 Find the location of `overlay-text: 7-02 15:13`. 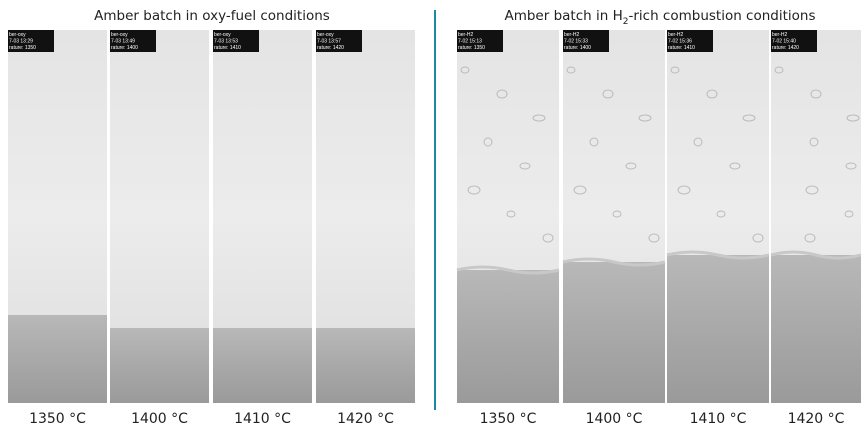

overlay-text: 7-02 15:13 is located at coordinates (470, 42).